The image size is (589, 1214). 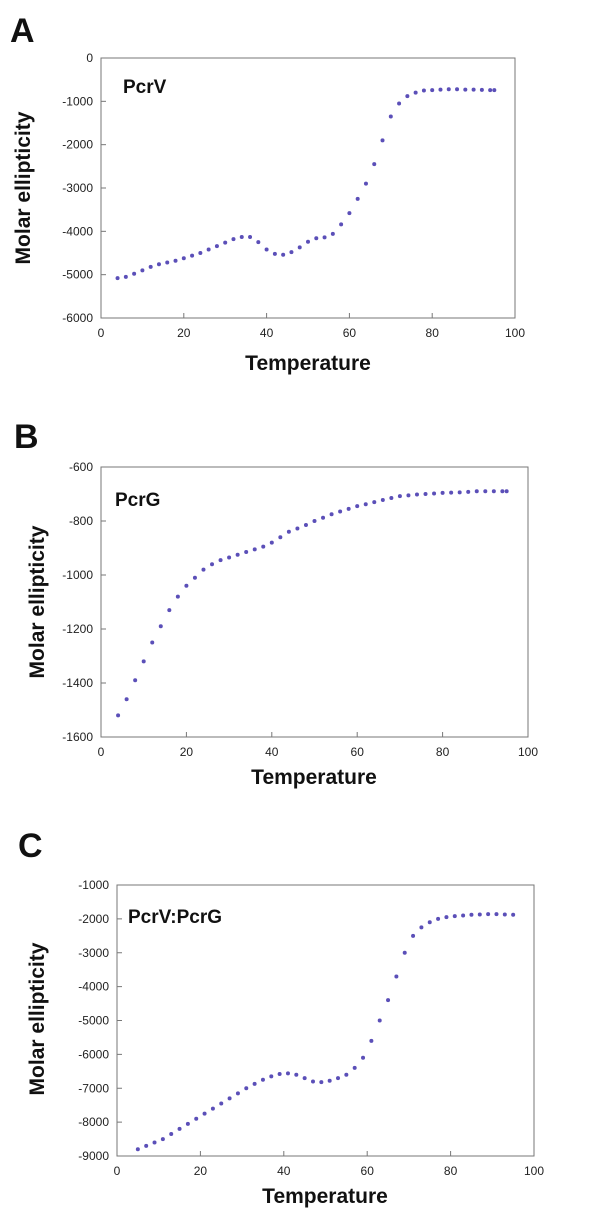 What do you see at coordinates (175, 917) in the screenshot?
I see `chart-c-title: PcrV:PcrG` at bounding box center [175, 917].